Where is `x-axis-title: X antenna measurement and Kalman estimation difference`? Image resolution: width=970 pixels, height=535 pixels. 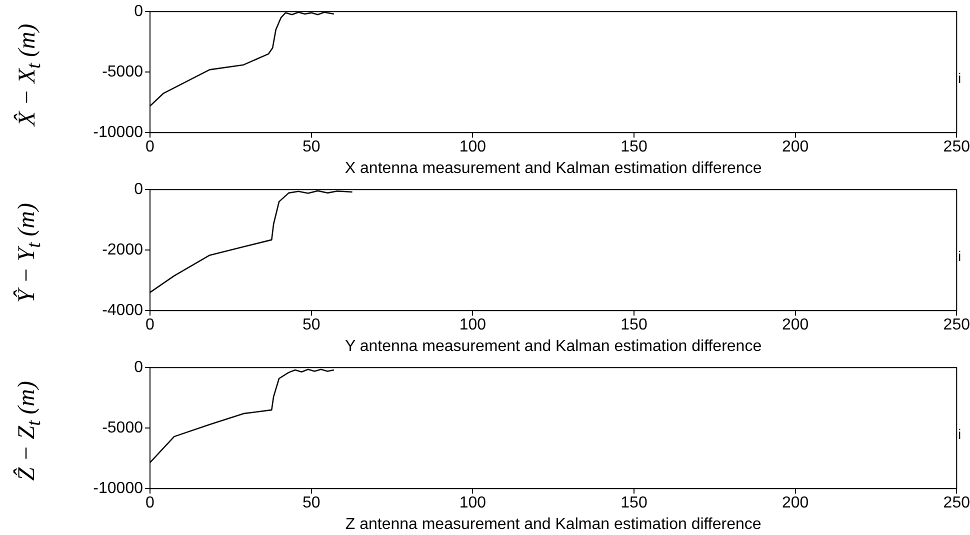 x-axis-title: X antenna measurement and Kalman estimation difference is located at coordinates (553, 168).